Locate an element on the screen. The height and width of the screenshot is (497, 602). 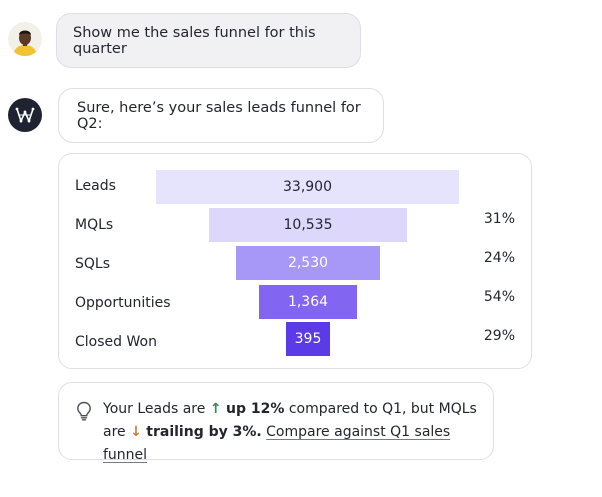
funnel-bar-value-sqls: 2,530 is located at coordinates (308, 263).